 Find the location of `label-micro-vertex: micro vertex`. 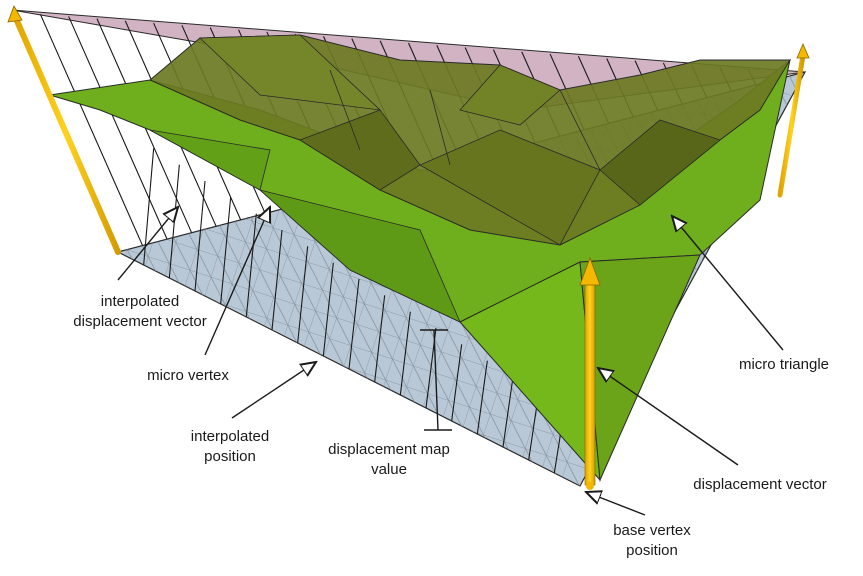

label-micro-vertex: micro vertex is located at coordinates (188, 375).